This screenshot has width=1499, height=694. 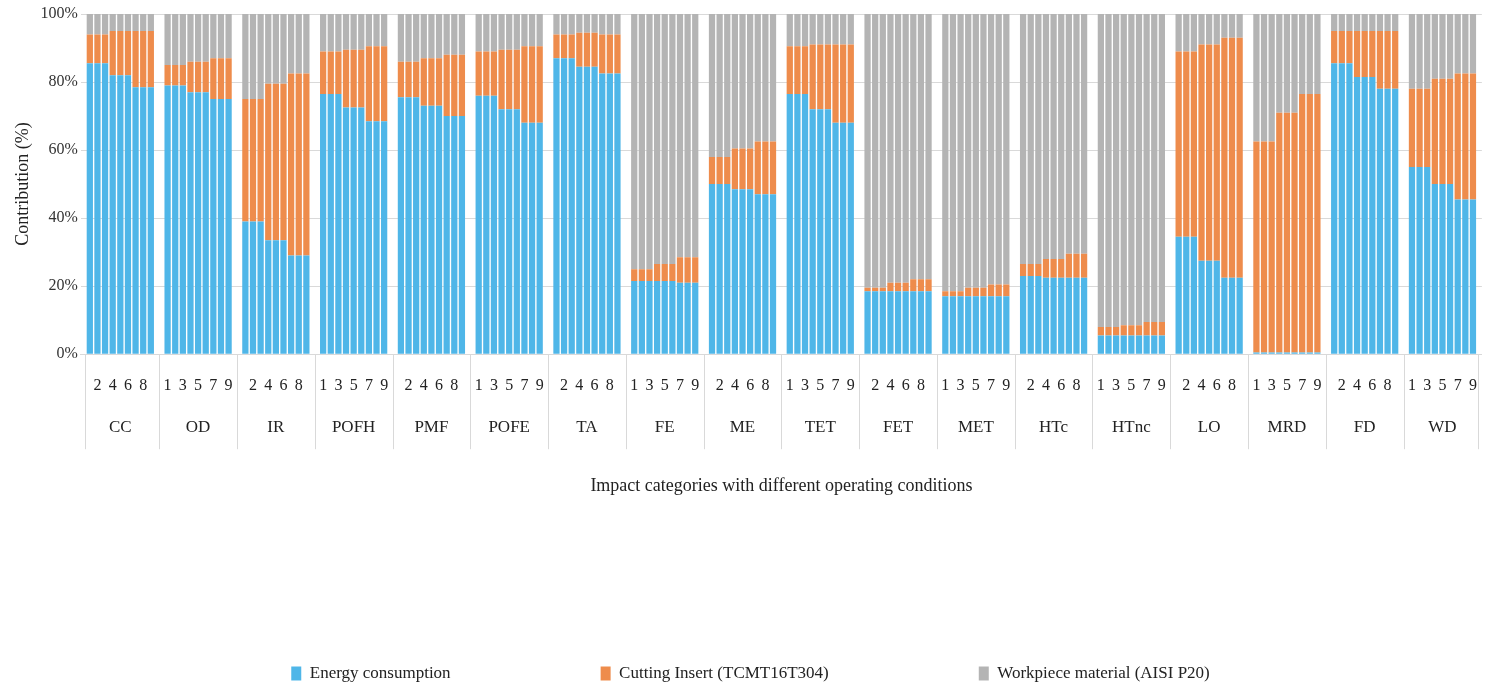 What do you see at coordinates (509, 426) in the screenshot?
I see `text: POFE` at bounding box center [509, 426].